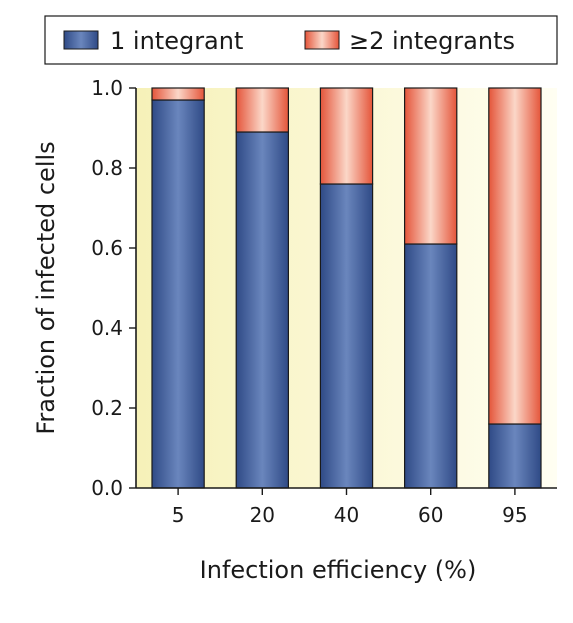  Describe the element at coordinates (46, 287) in the screenshot. I see `y-axis-title: Fraction of infected cells` at that location.